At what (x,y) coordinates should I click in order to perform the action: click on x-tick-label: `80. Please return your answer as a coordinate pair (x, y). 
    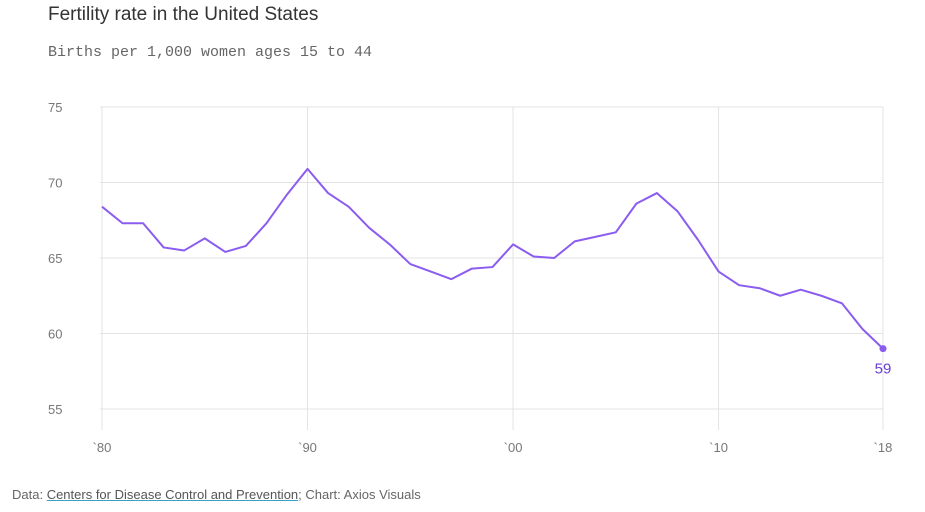
    Looking at the image, I should click on (102, 447).